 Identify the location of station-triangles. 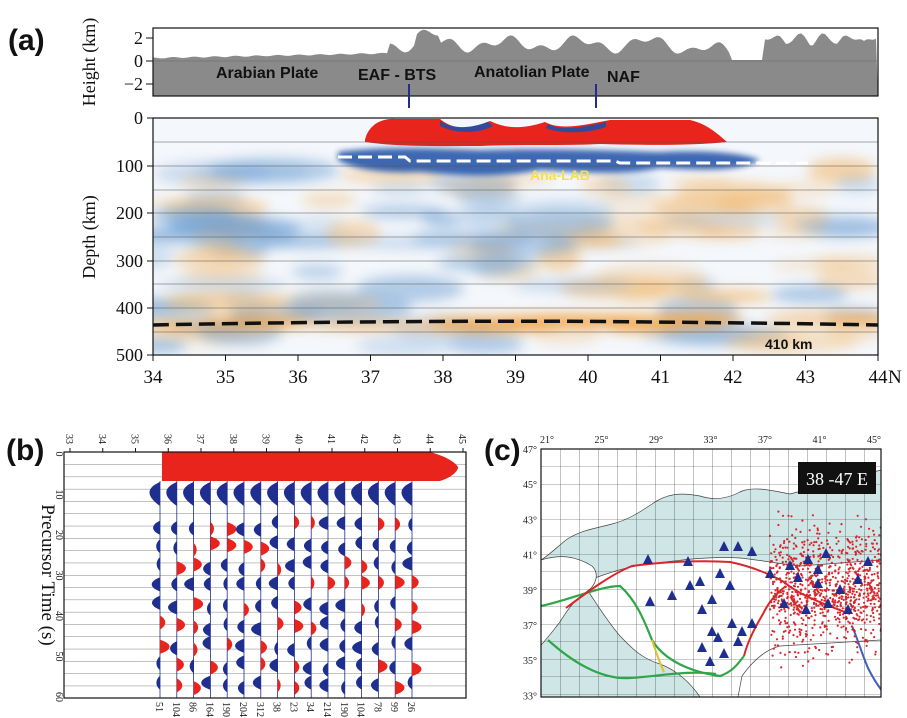
(758, 603).